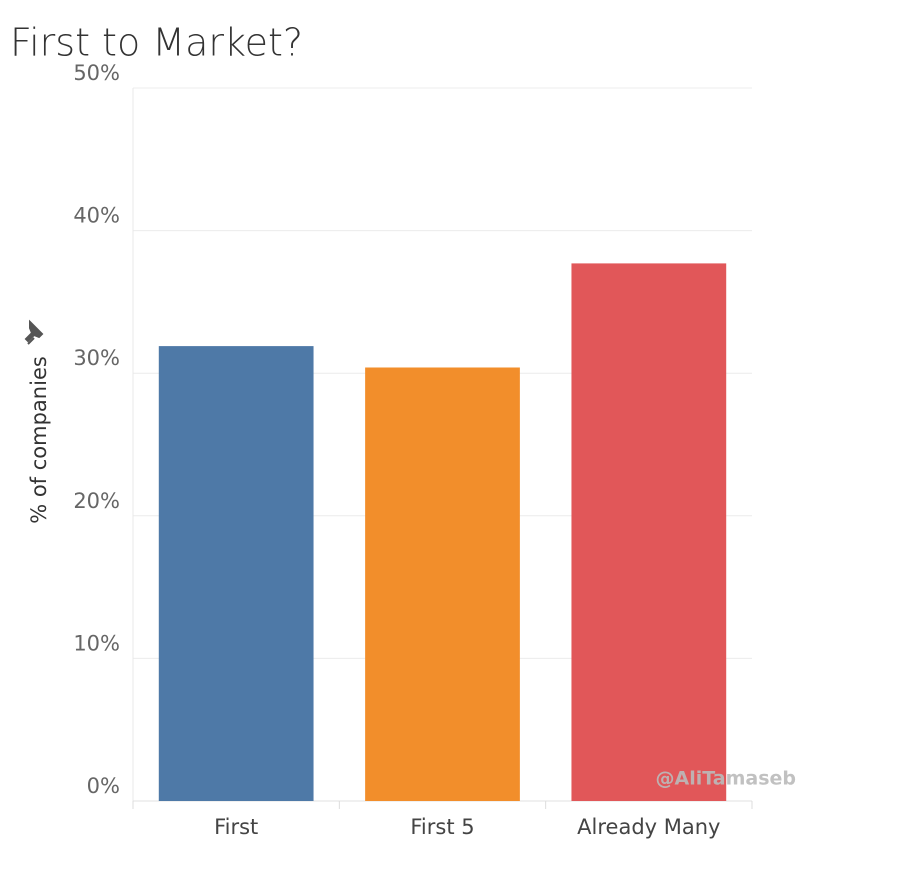  I want to click on x-tick-label: Already Many, so click(648, 827).